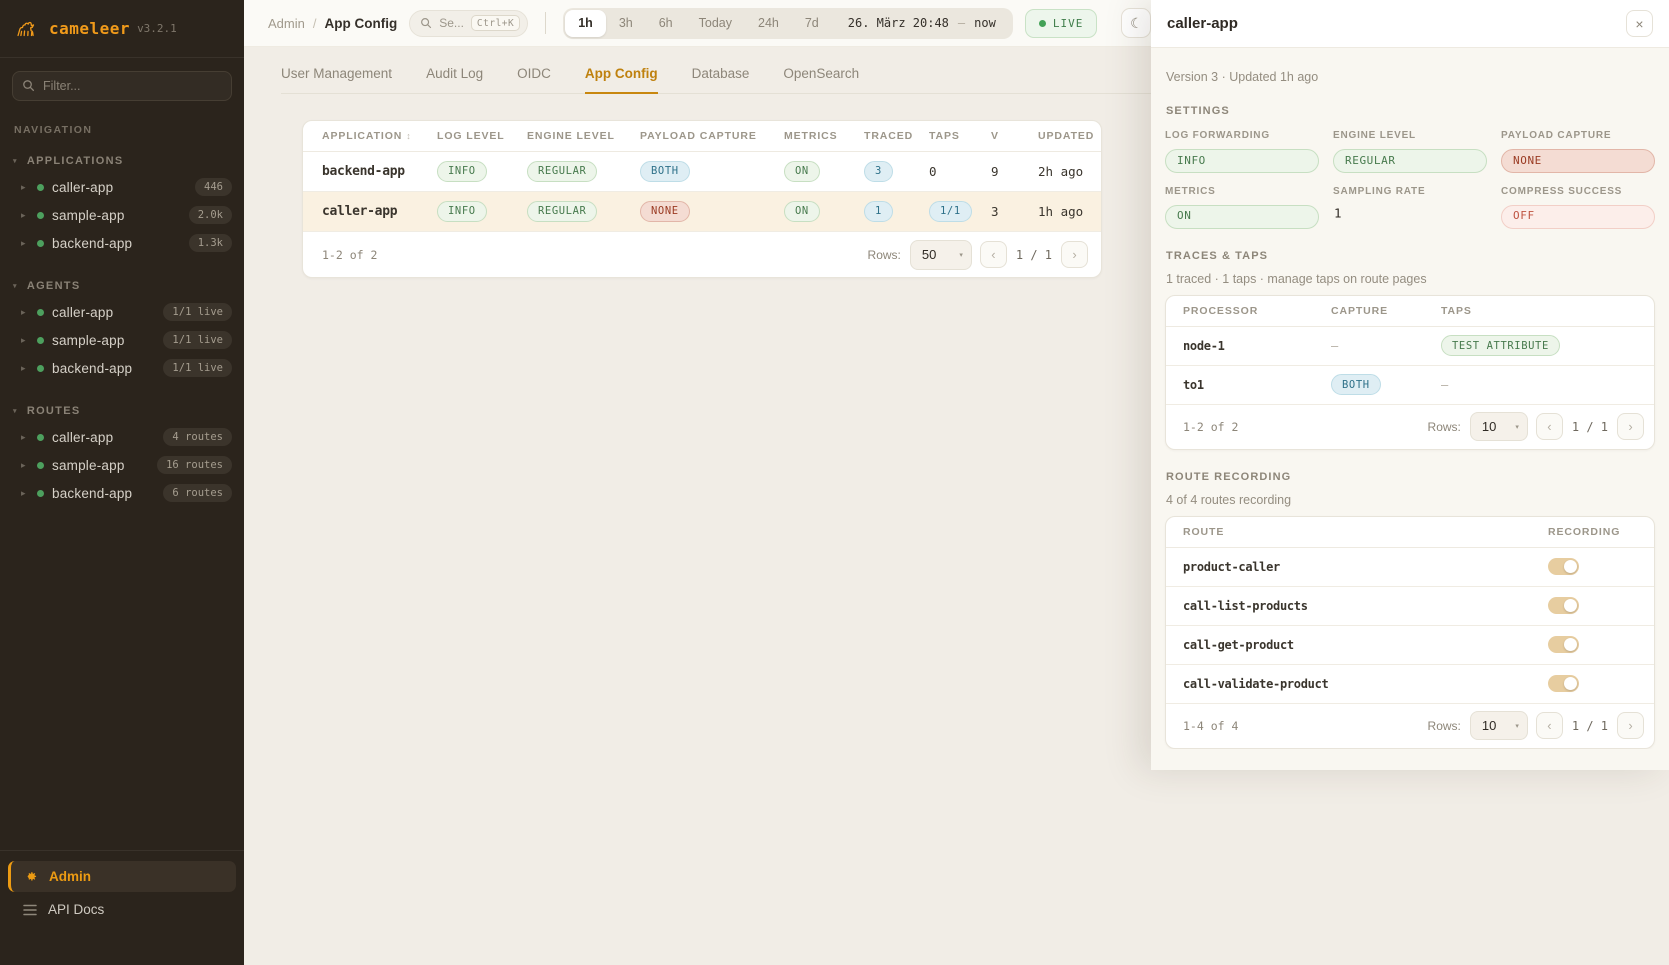  I want to click on sidebar-item-agents-sample-app: ▸ sample-app 1/1 live, so click(122, 340).